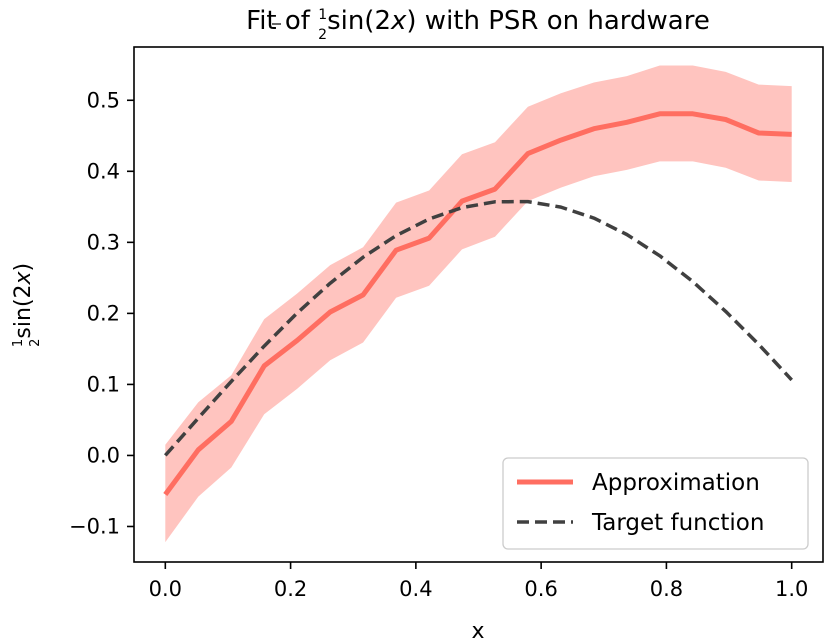 The width and height of the screenshot is (825, 640). I want to click on x-tick-label: 0.2, so click(290, 589).